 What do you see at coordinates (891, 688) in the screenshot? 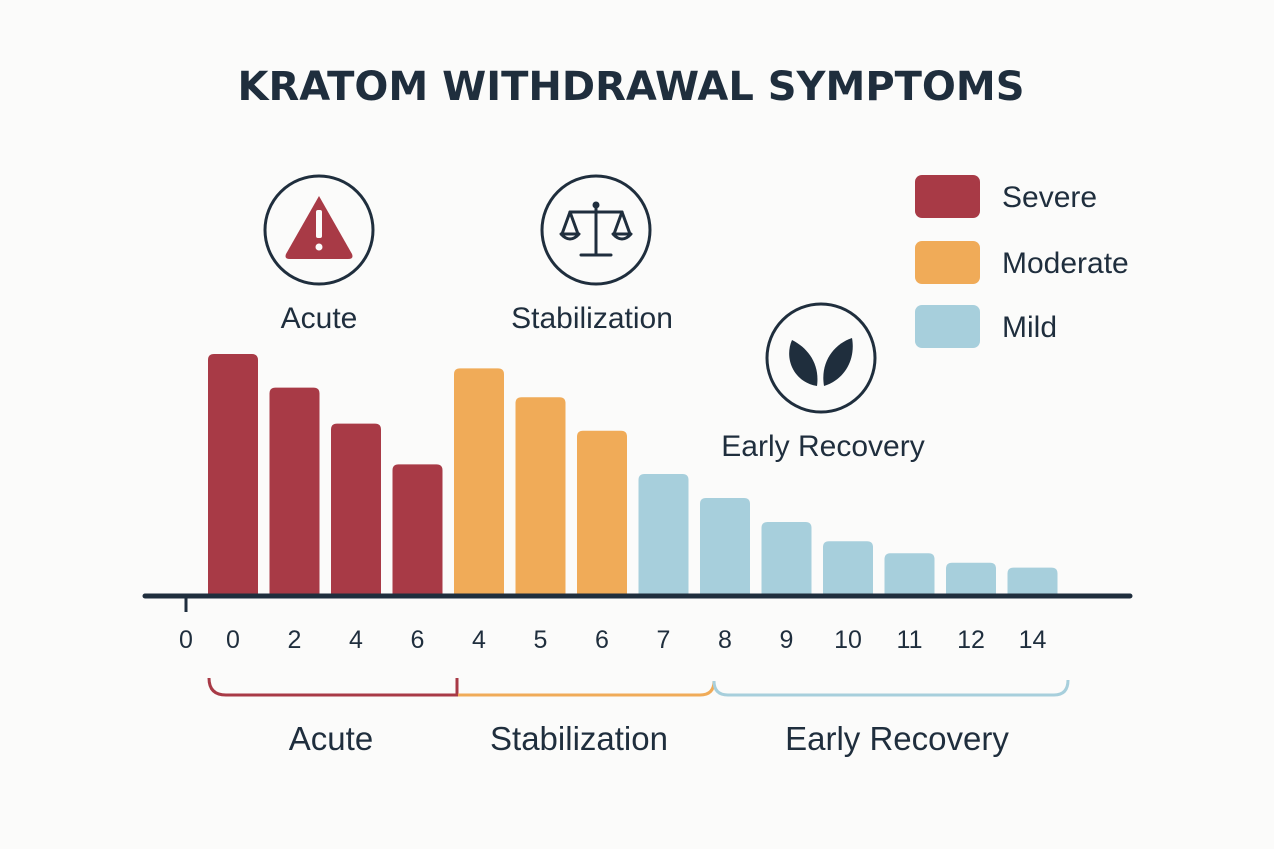
I see `range-bracket-early-recovery` at bounding box center [891, 688].